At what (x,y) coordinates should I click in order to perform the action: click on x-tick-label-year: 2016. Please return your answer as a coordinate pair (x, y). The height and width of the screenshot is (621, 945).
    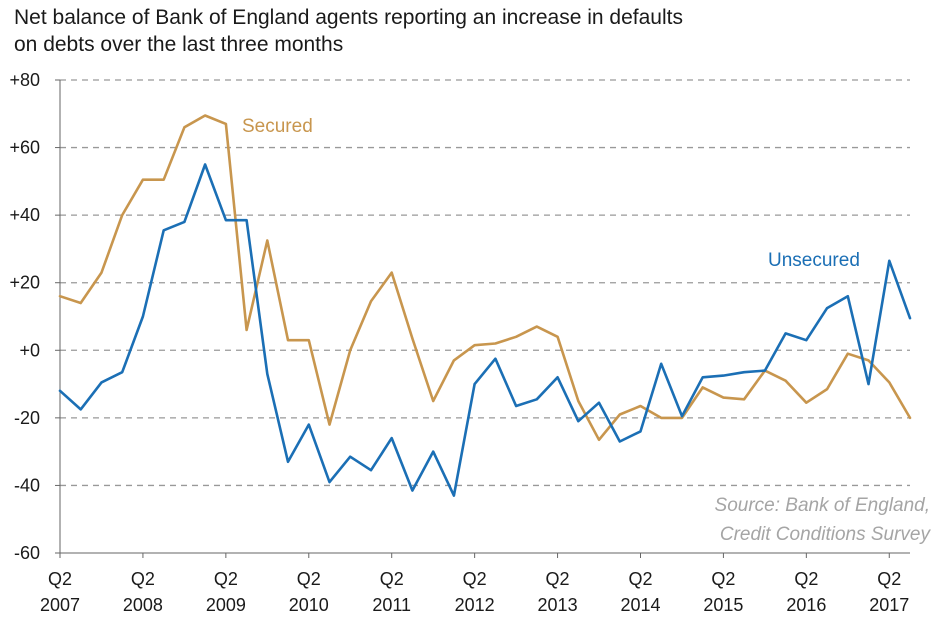
    Looking at the image, I should click on (806, 605).